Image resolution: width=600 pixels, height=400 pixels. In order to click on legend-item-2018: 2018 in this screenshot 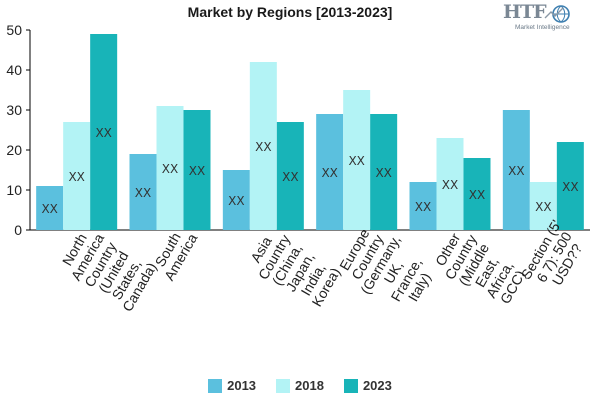, I will do `click(300, 385)`.